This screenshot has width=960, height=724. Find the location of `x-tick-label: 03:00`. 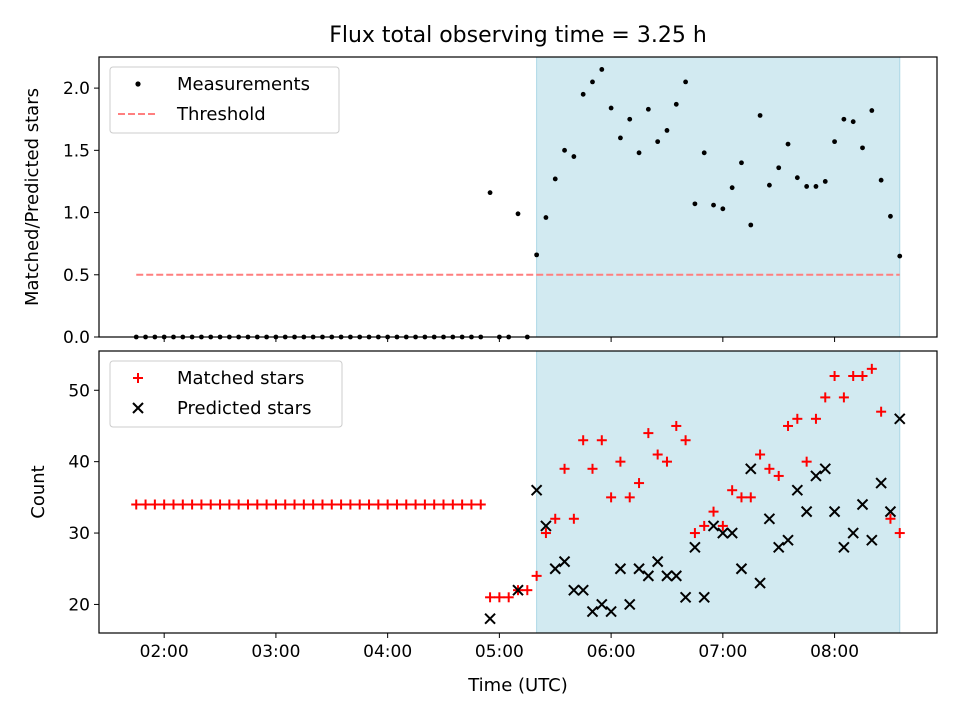

x-tick-label: 03:00 is located at coordinates (275, 652).